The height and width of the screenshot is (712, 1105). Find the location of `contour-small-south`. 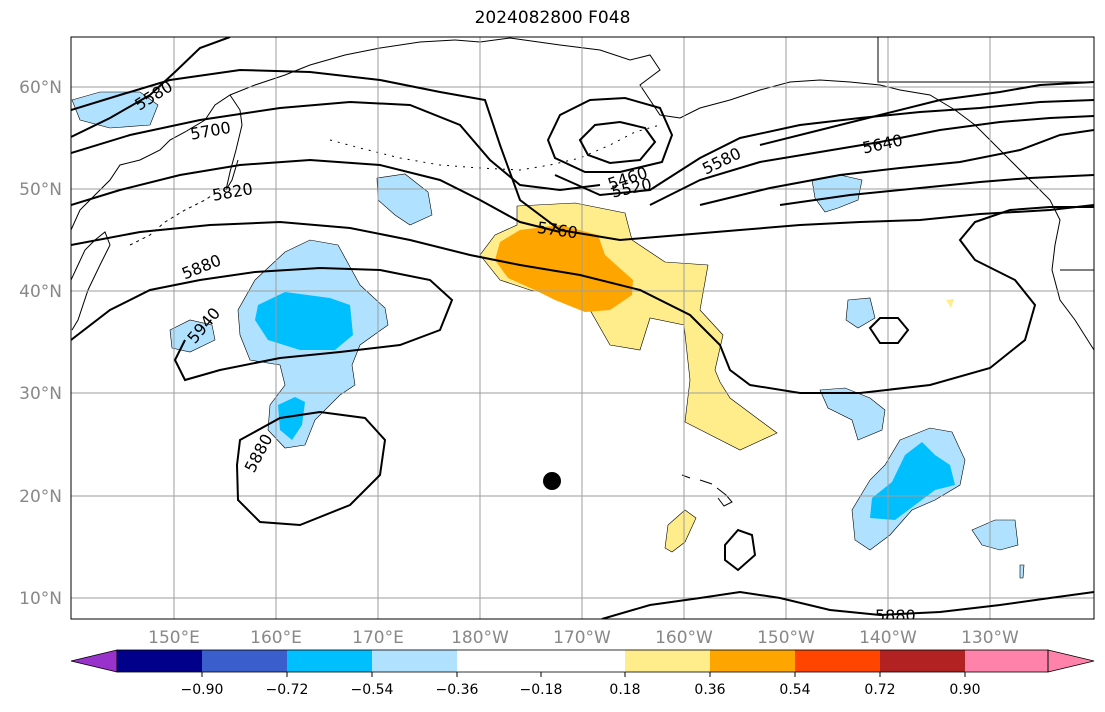

contour-small-south is located at coordinates (740, 550).